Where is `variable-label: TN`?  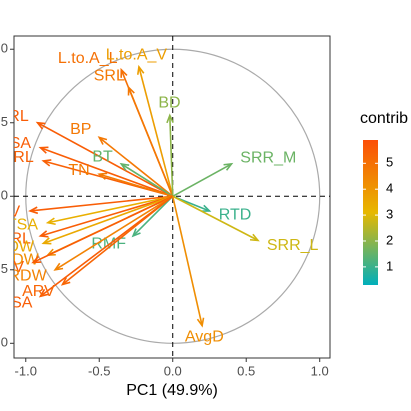
variable-label: TN is located at coordinates (78, 170).